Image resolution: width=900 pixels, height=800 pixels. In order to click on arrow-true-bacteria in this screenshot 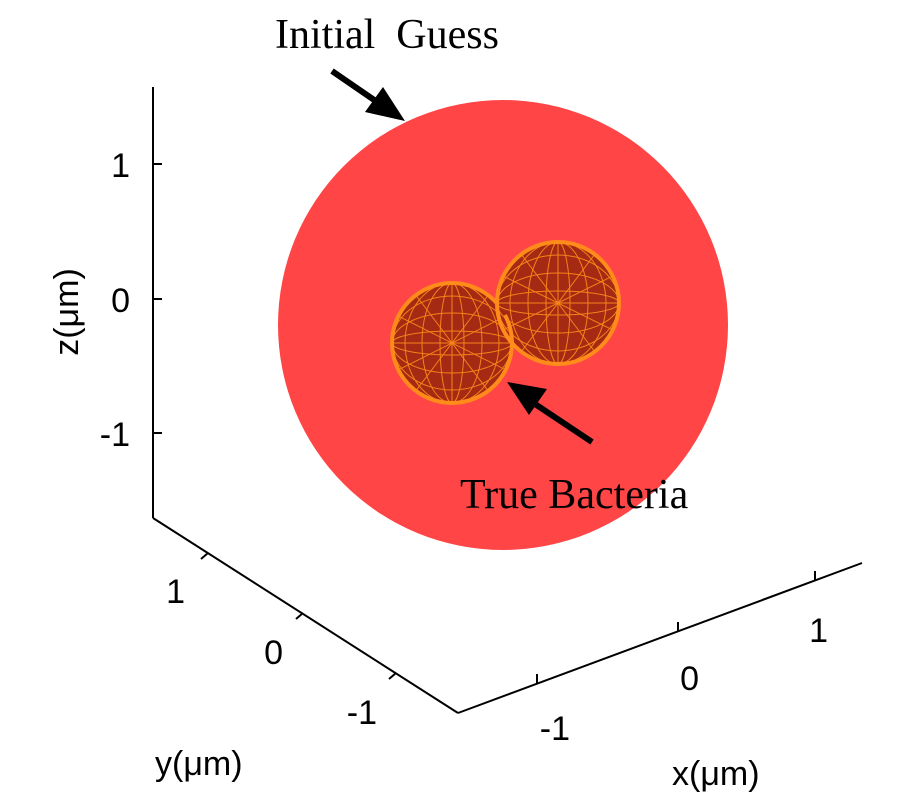, I will do `click(550, 413)`.